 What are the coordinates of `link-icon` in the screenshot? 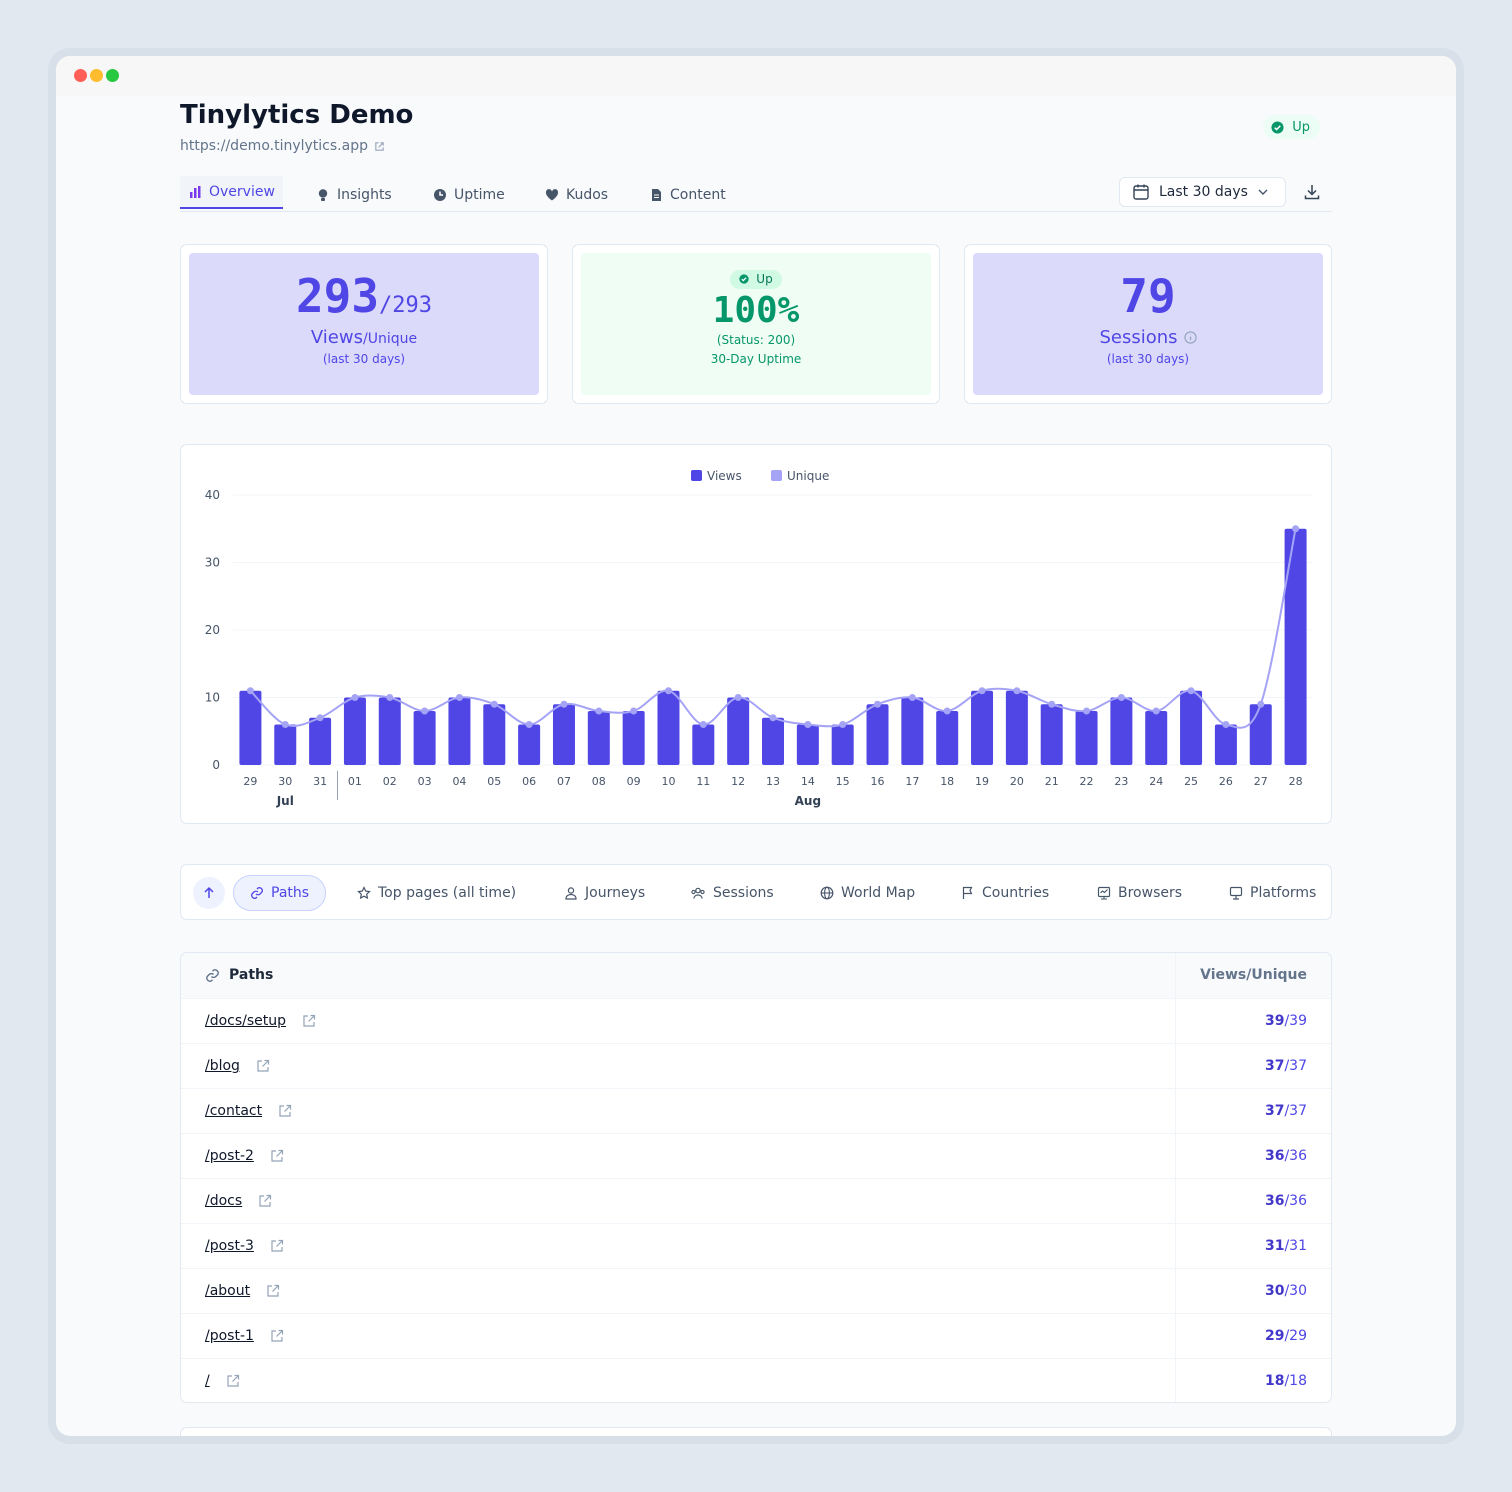 It's located at (257, 893).